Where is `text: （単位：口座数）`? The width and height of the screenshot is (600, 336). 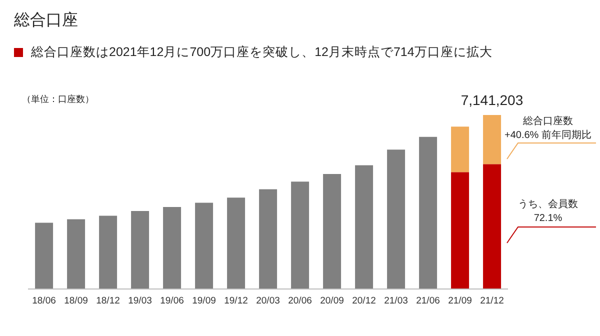
text: （単位：口座数） is located at coordinates (58, 99).